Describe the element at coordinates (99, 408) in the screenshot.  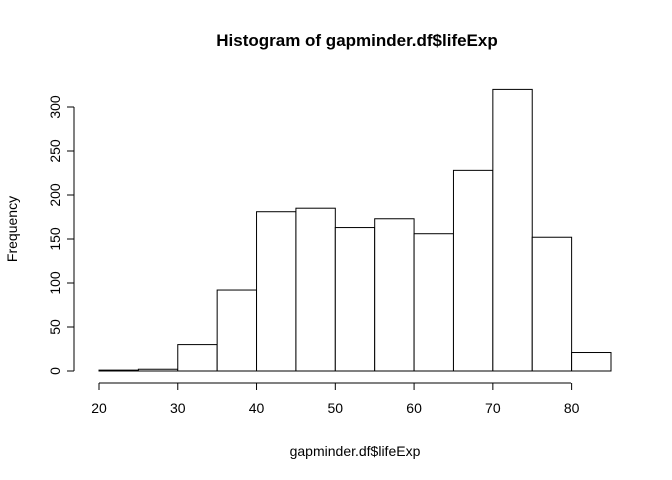
I see `x-tick-label: 20` at that location.